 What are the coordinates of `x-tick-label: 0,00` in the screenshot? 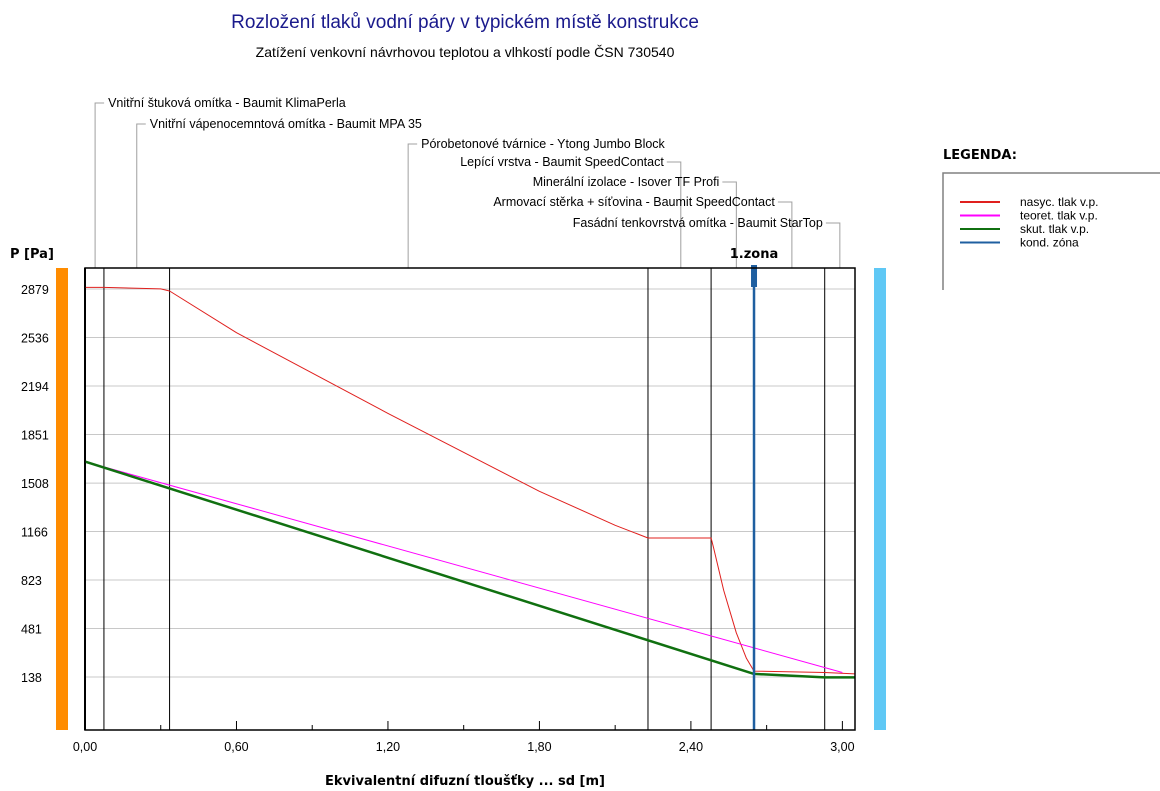 It's located at (85, 747).